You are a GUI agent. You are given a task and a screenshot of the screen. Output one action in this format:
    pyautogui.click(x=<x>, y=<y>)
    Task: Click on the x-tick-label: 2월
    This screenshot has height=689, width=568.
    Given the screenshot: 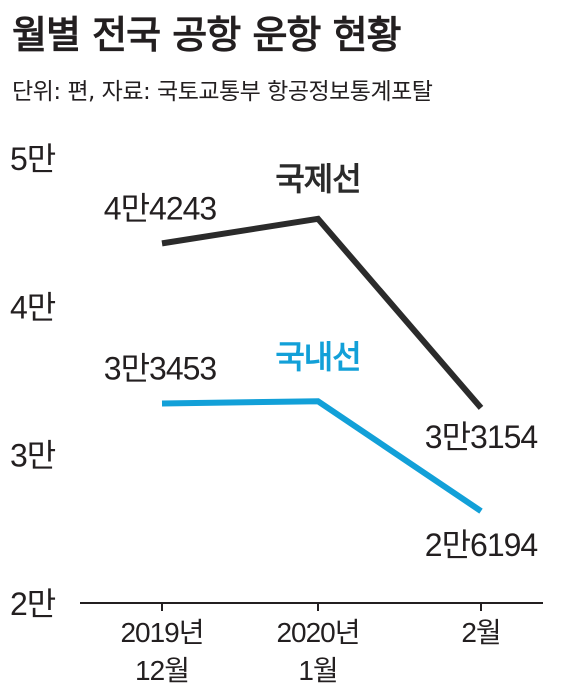 What is the action you would take?
    pyautogui.click(x=480, y=632)
    